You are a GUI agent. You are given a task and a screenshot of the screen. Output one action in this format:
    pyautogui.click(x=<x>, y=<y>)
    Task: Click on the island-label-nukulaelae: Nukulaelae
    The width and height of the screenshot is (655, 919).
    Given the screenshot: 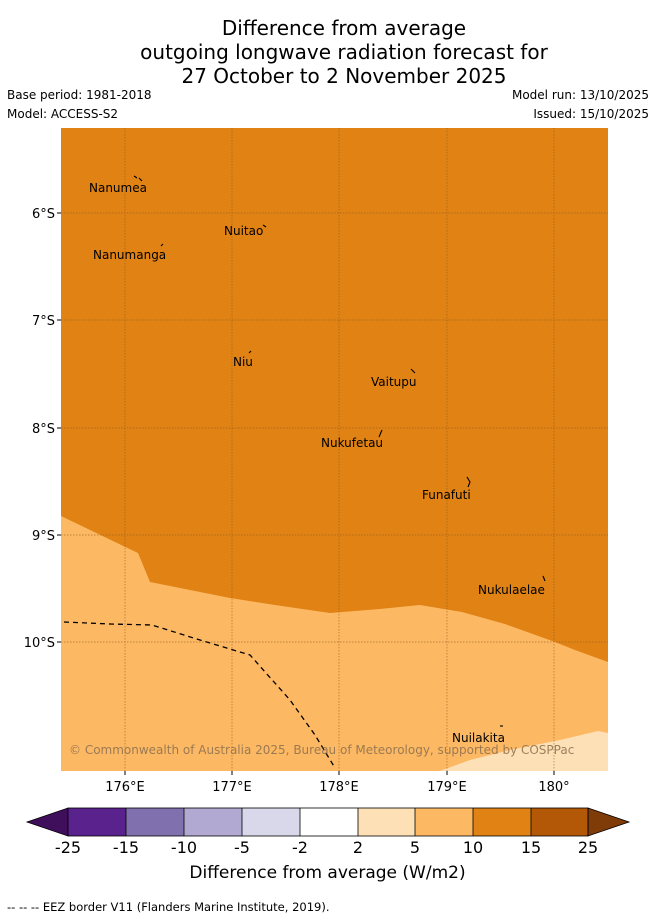 What is the action you would take?
    pyautogui.click(x=511, y=590)
    